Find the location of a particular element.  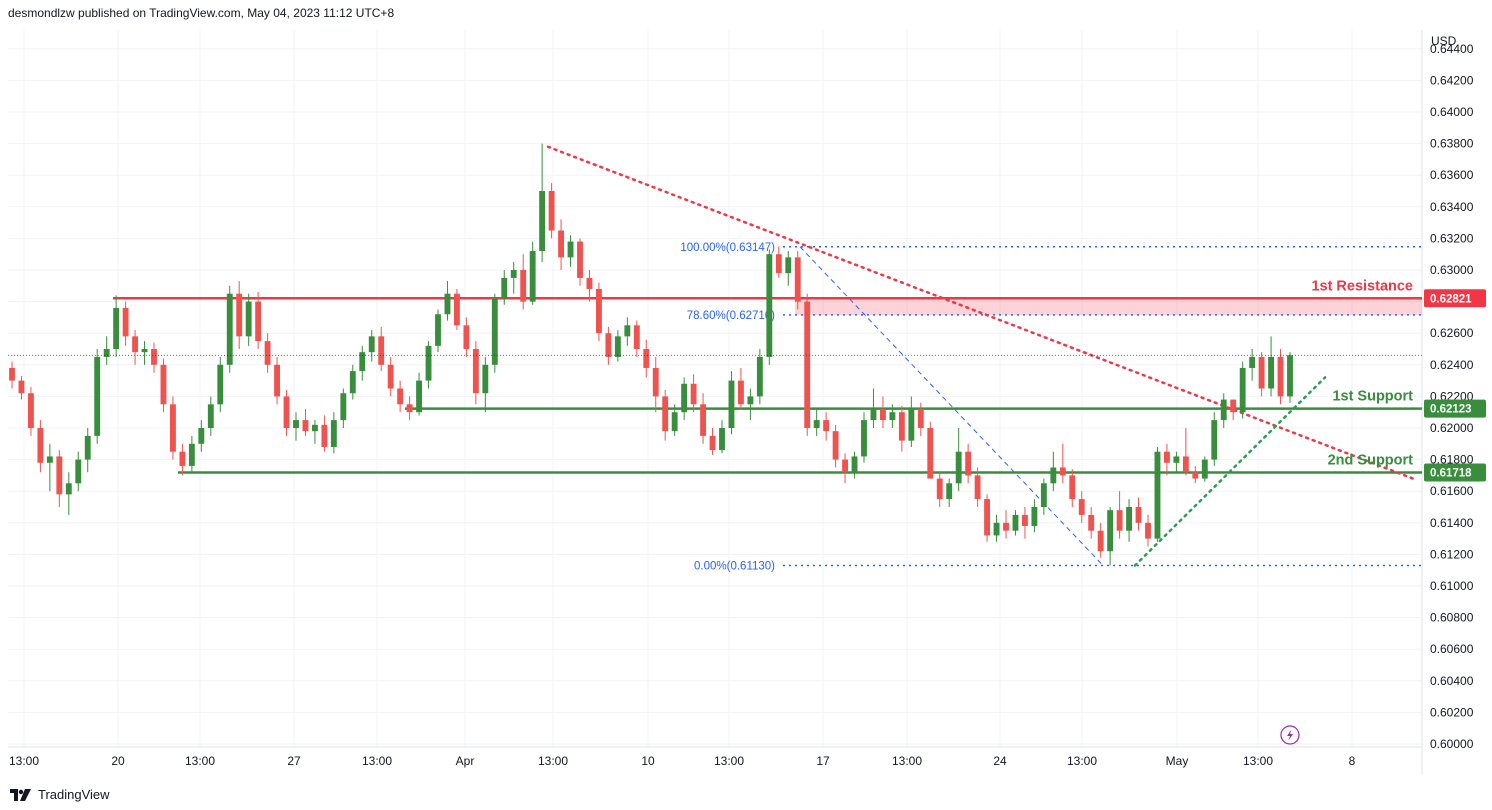

y-tick-label: 0.60000 is located at coordinates (1452, 744).